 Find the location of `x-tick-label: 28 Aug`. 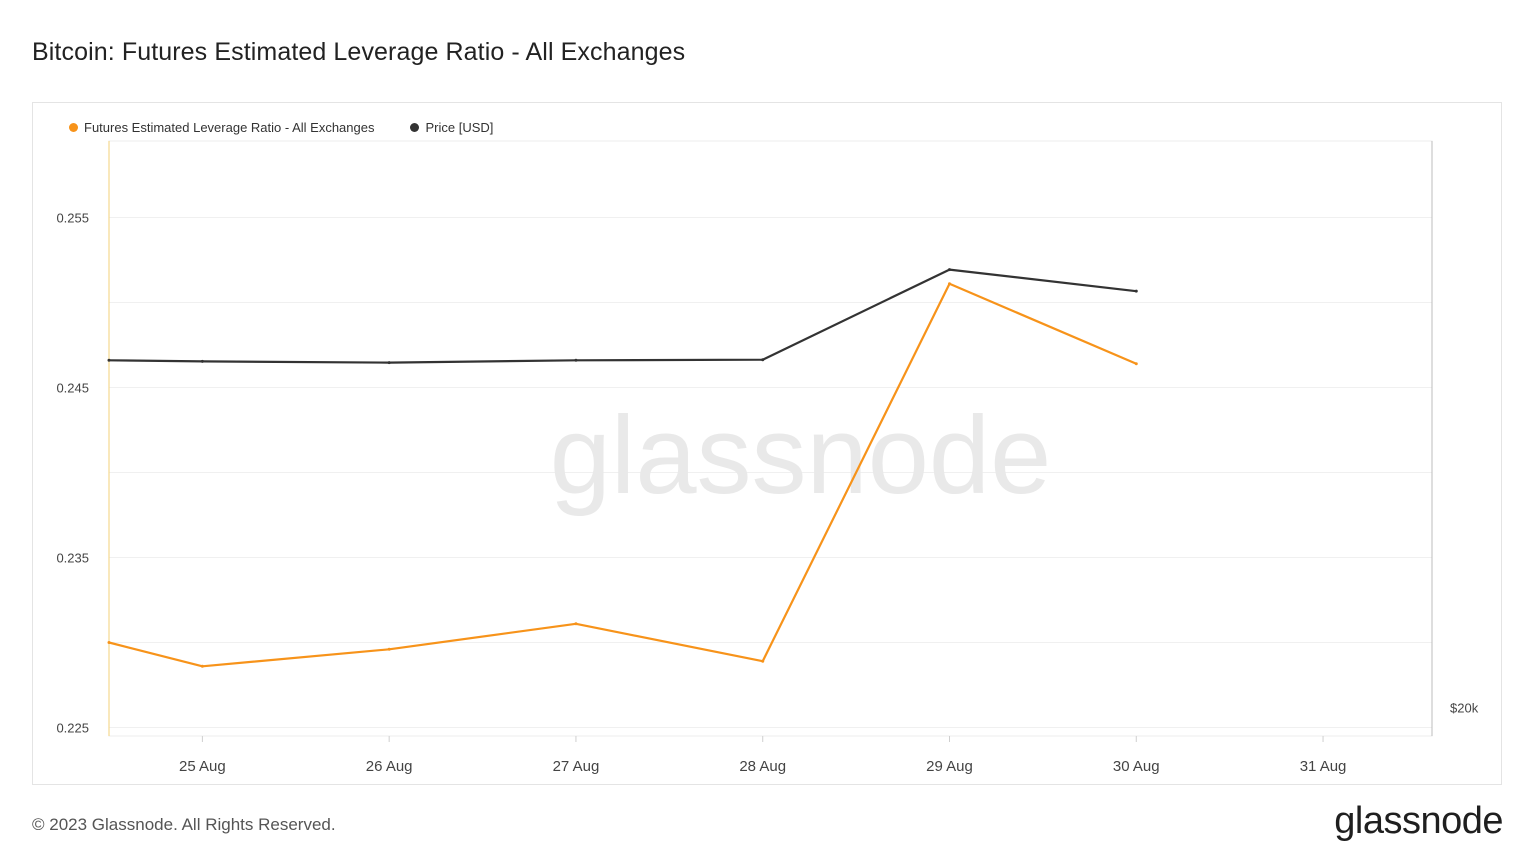

x-tick-label: 28 Aug is located at coordinates (762, 766).